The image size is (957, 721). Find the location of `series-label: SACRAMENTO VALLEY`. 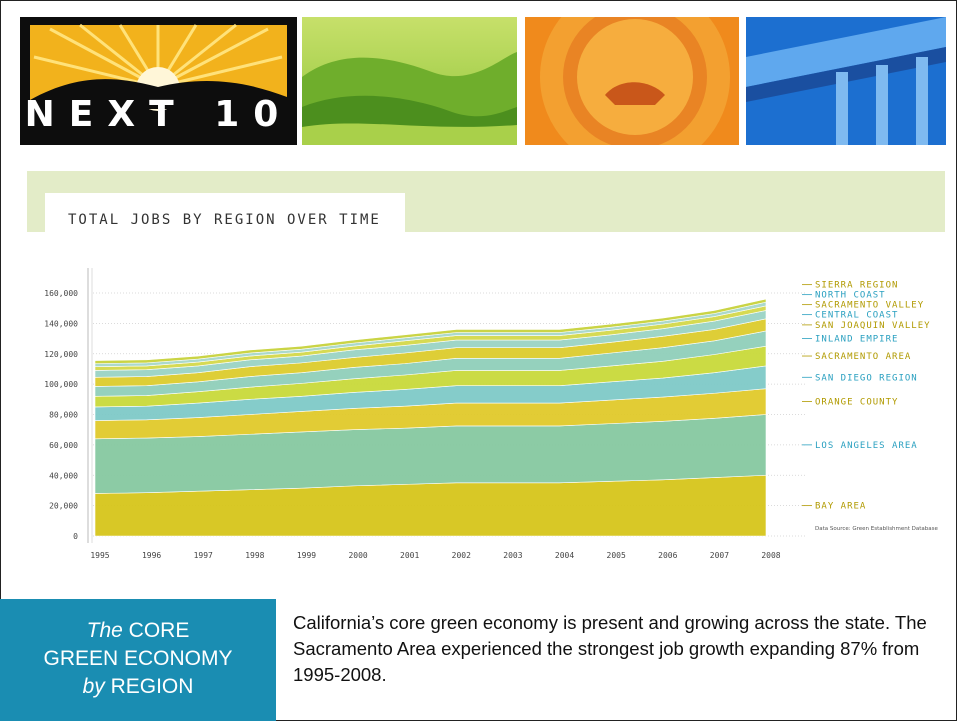

series-label: SACRAMENTO VALLEY is located at coordinates (869, 306).